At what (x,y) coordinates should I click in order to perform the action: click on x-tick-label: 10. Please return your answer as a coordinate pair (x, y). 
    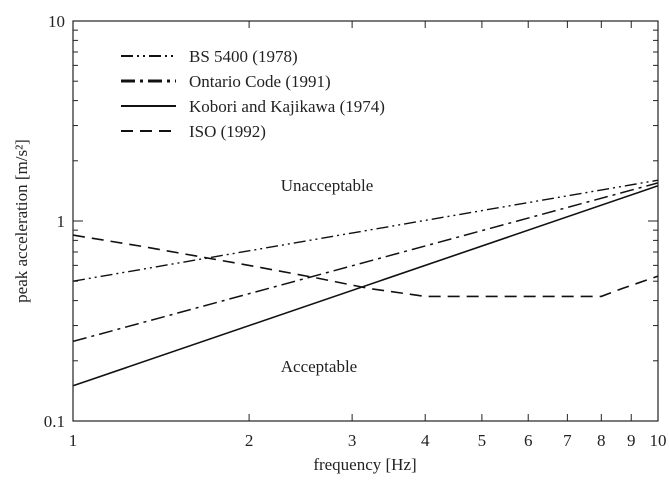
    Looking at the image, I should click on (658, 440).